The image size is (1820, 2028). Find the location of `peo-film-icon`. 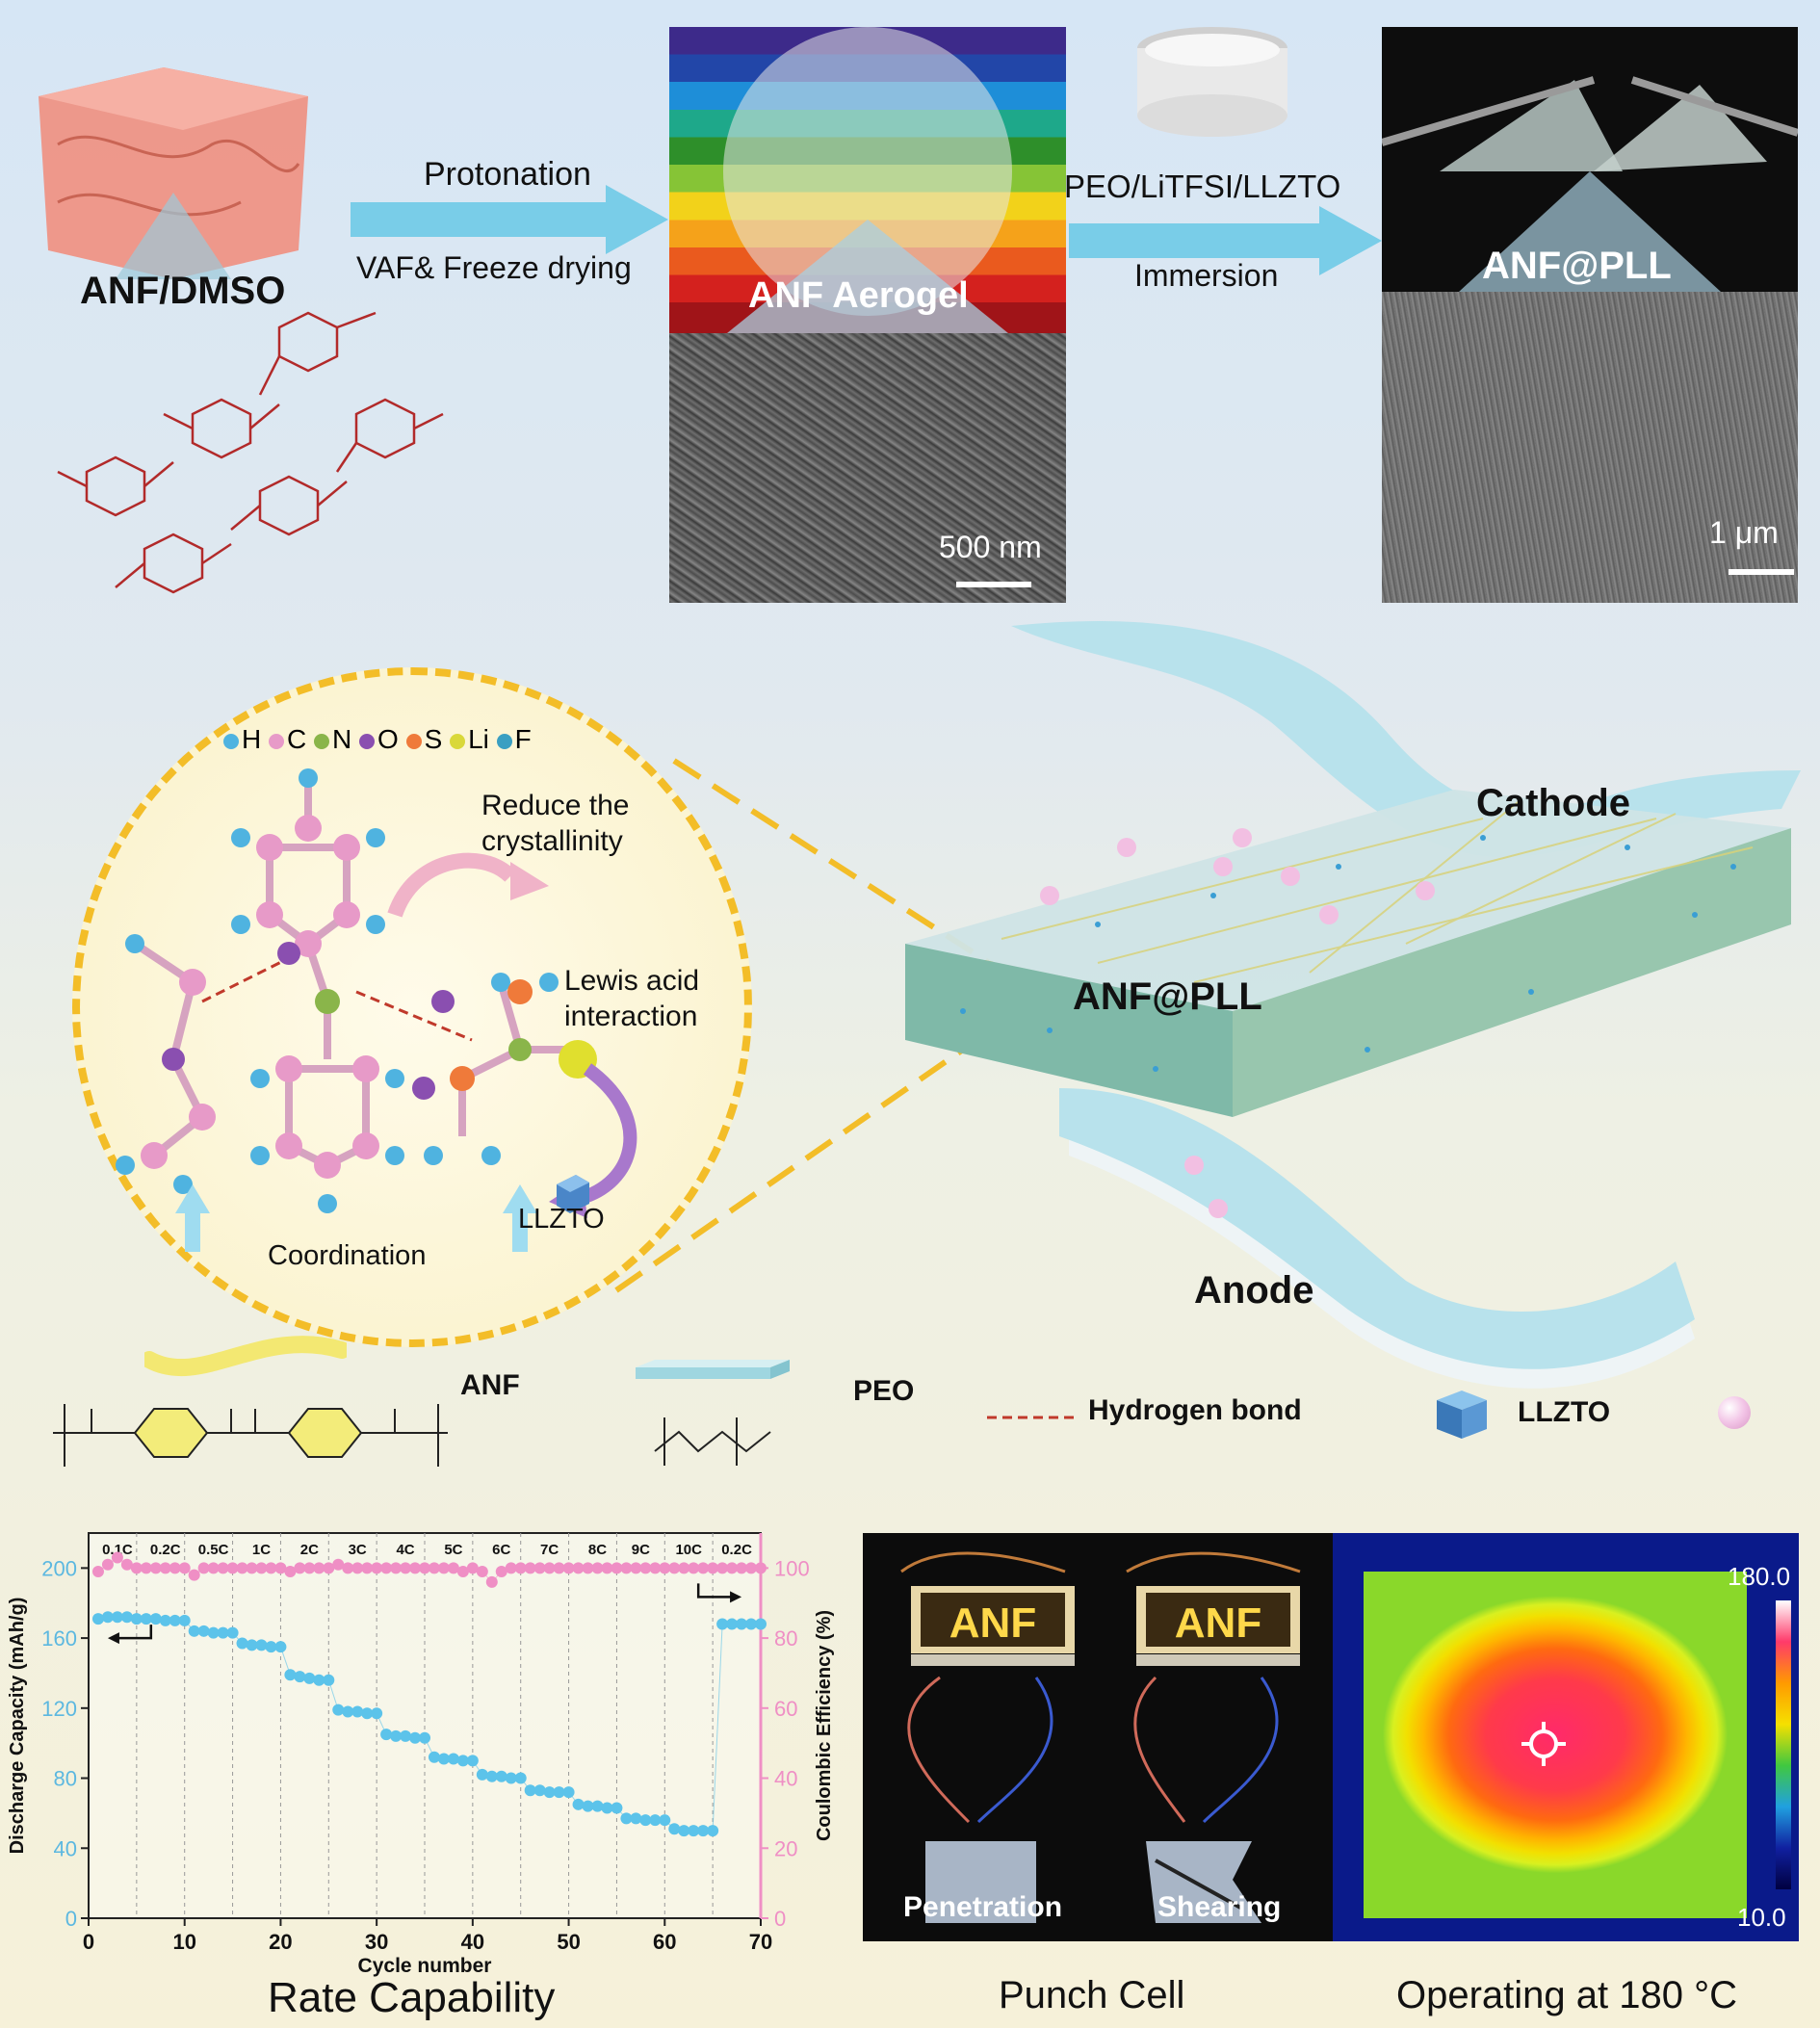

peo-film-icon is located at coordinates (713, 1370).